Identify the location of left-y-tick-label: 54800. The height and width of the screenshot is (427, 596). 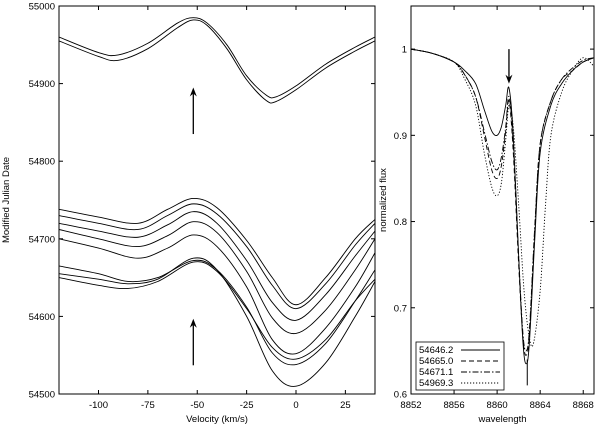
(42, 162).